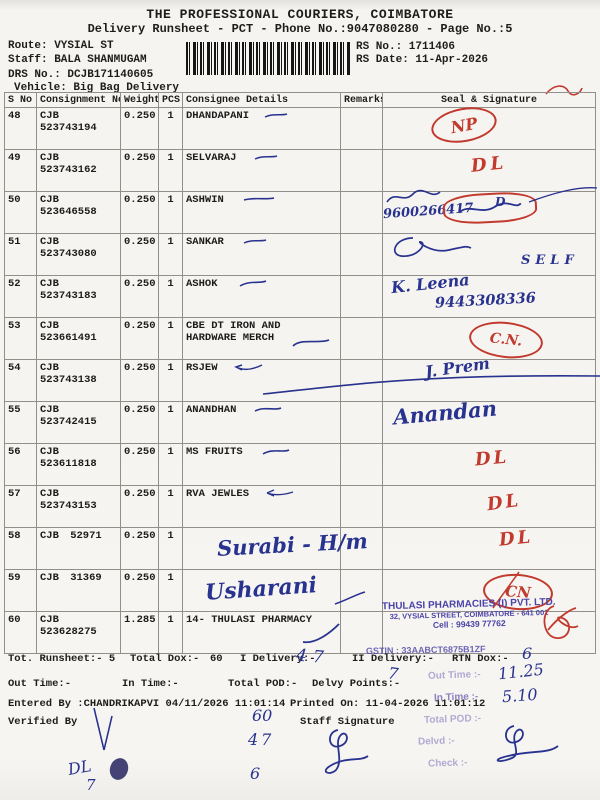  Describe the element at coordinates (150, 684) in the screenshot. I see `in-time-label: In Time:-` at that location.